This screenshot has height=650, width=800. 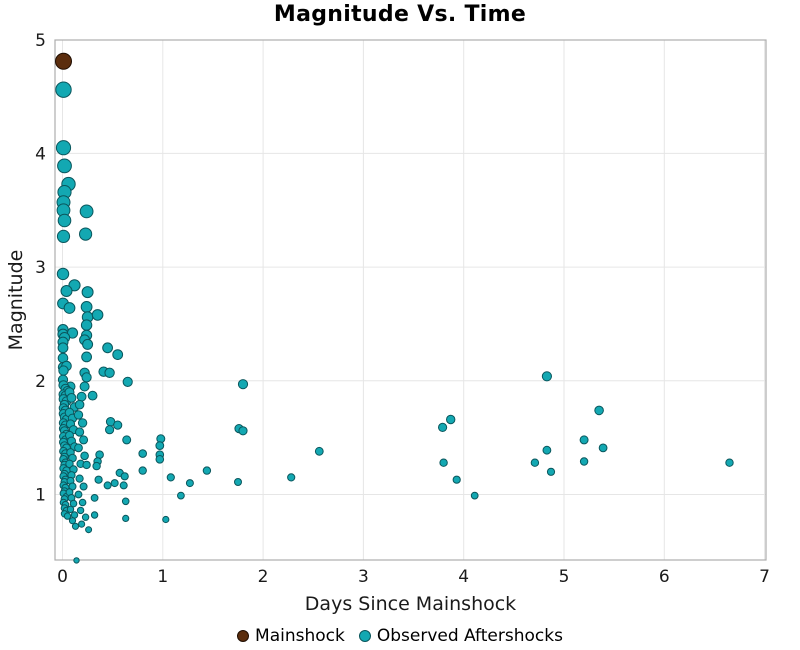 What do you see at coordinates (364, 636) in the screenshot?
I see `aftershock-marker-icon` at bounding box center [364, 636].